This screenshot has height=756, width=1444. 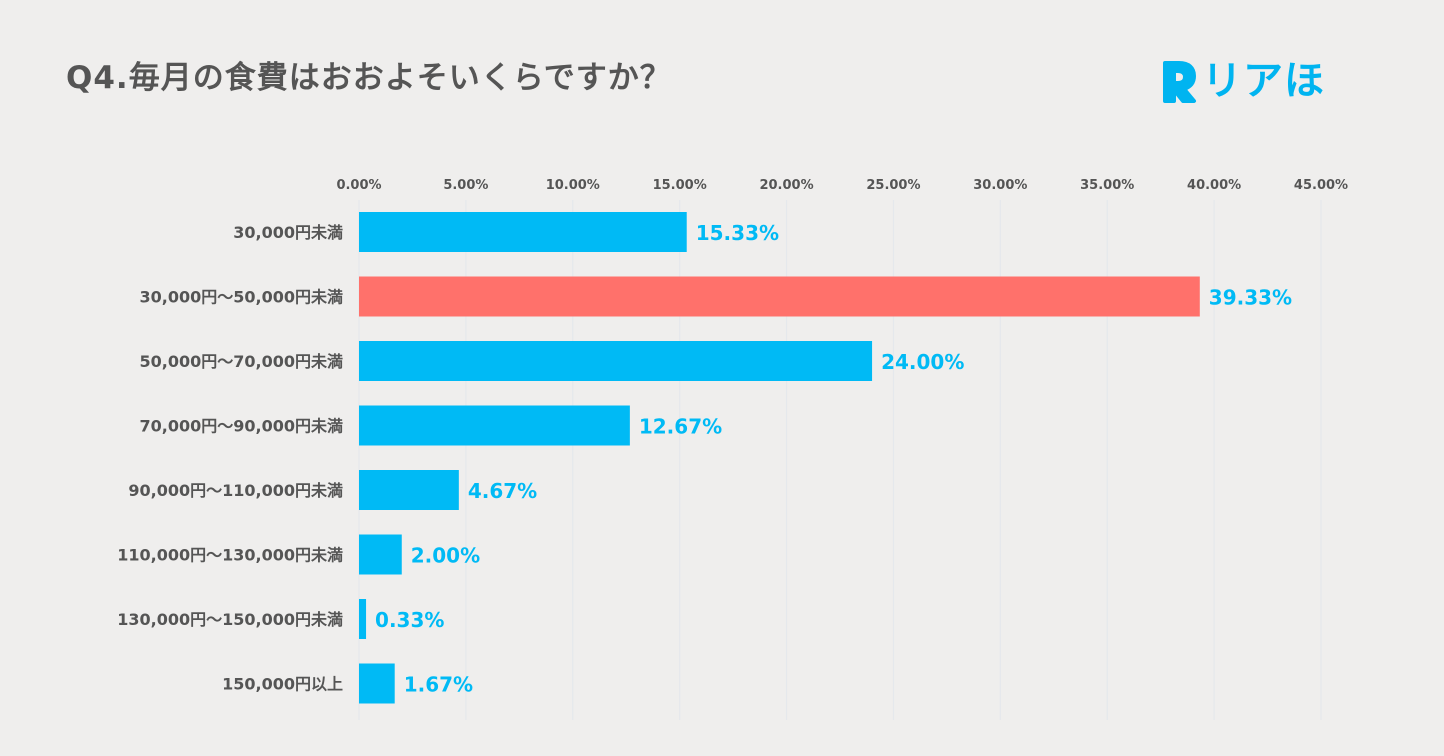 What do you see at coordinates (1250, 298) in the screenshot?
I see `data-label: 39.33%` at bounding box center [1250, 298].